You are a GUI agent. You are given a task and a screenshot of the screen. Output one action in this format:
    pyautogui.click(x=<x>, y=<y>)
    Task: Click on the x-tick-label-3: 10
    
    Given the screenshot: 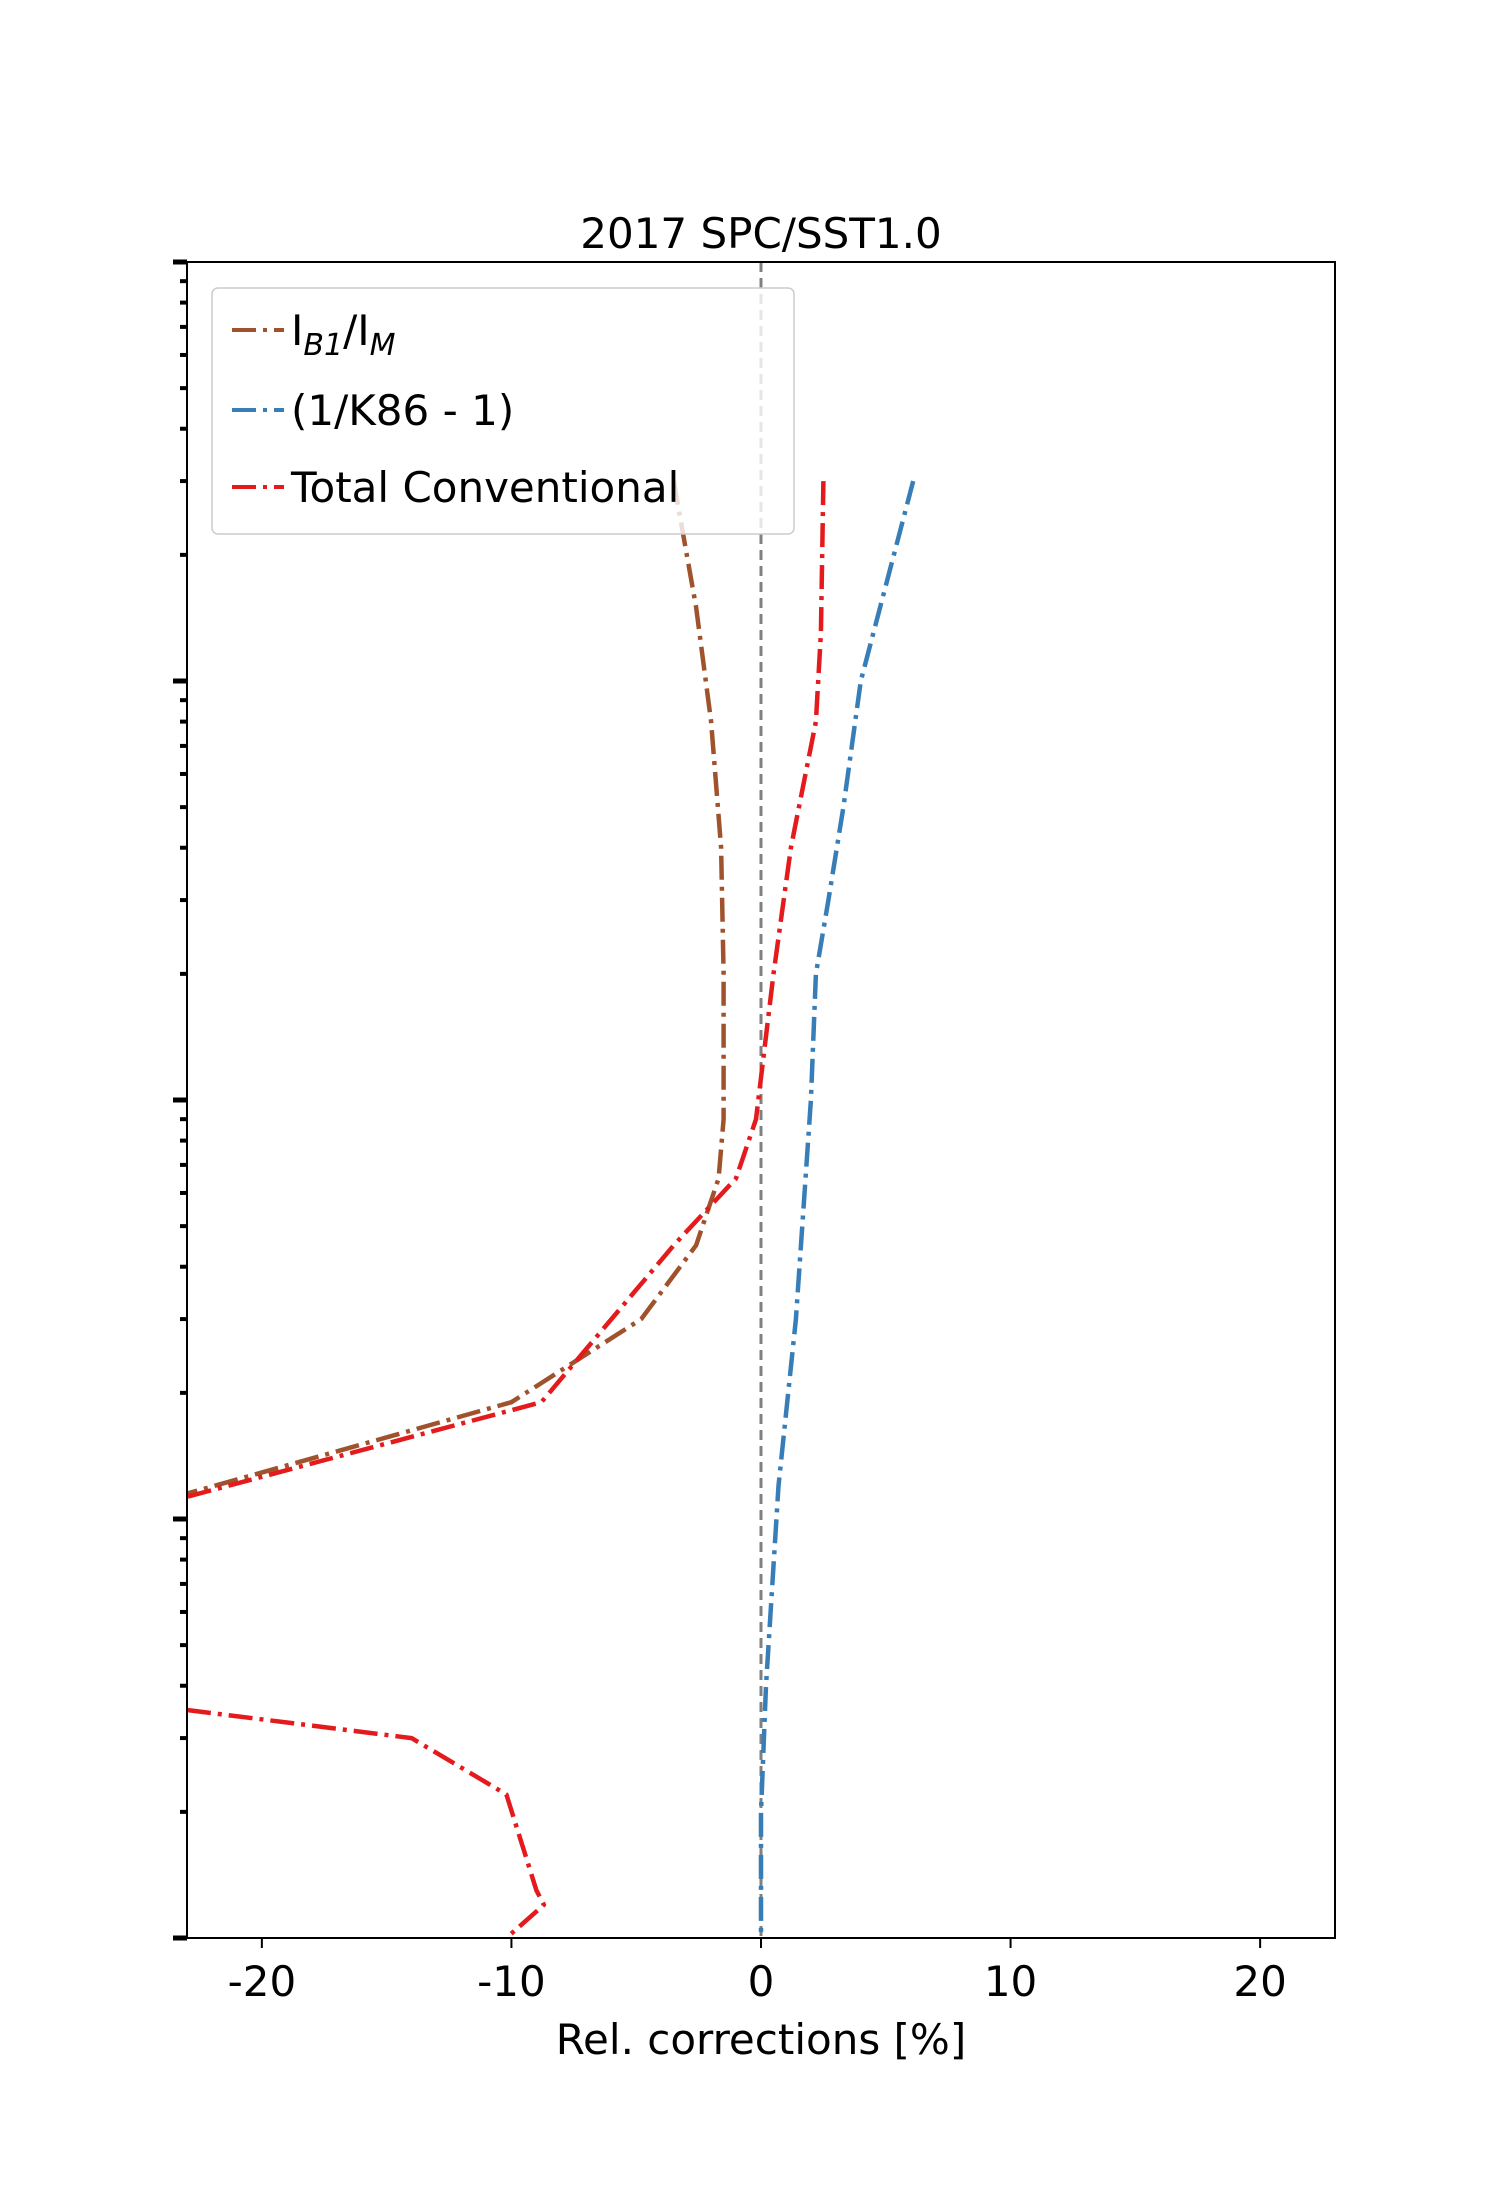 What is the action you would take?
    pyautogui.click(x=1010, y=1981)
    